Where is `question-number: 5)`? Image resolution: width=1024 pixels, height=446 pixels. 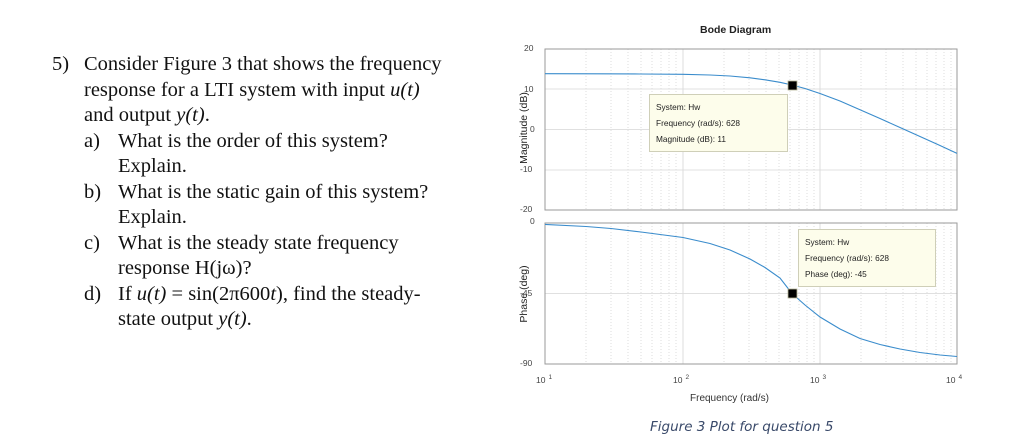 question-number: 5) is located at coordinates (61, 64).